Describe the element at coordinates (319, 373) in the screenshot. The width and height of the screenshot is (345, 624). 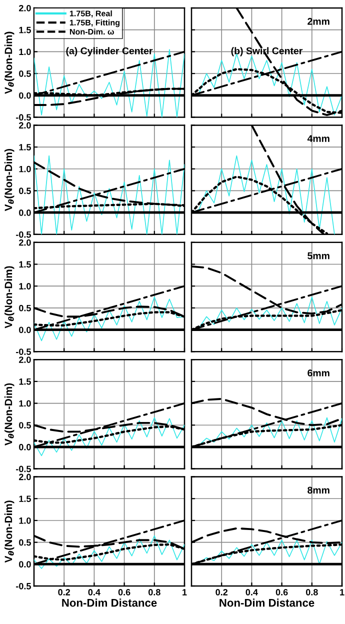
I see `annotation: 6mm` at that location.